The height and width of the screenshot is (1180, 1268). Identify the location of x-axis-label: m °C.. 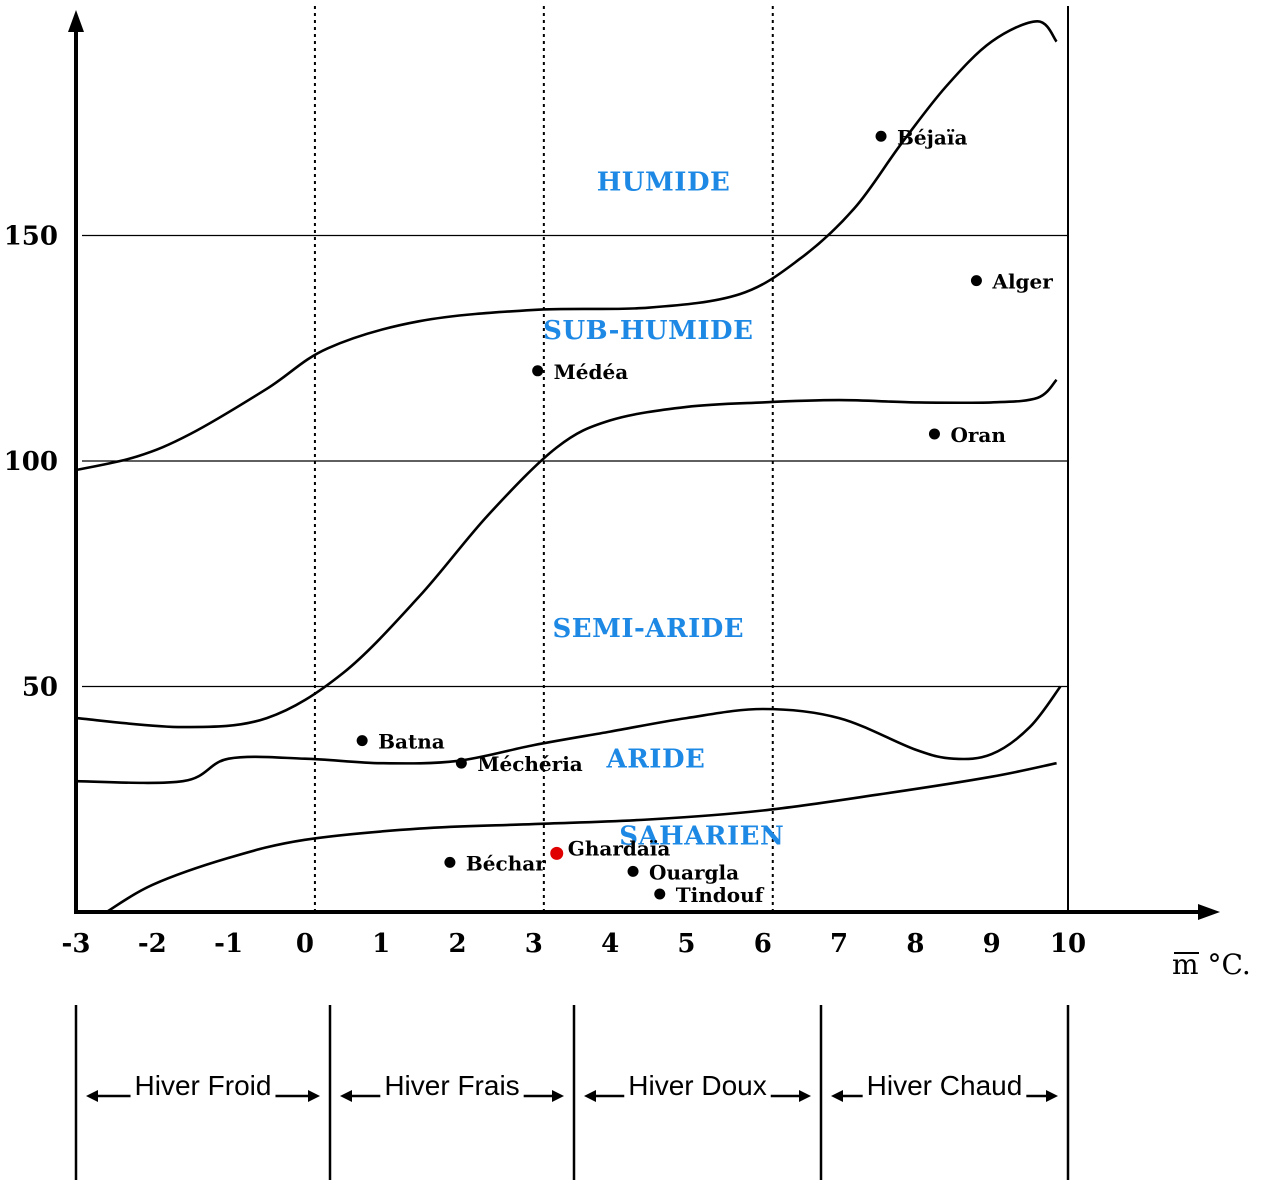
(1211, 964).